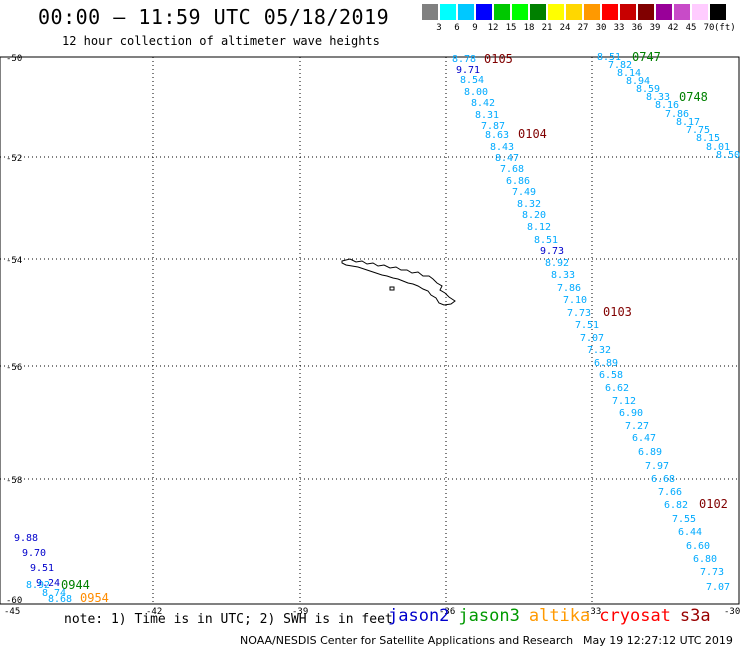  I want to click on longitude-labels: -45 -42 -39 -36 -33 -30, so click(372, 612).